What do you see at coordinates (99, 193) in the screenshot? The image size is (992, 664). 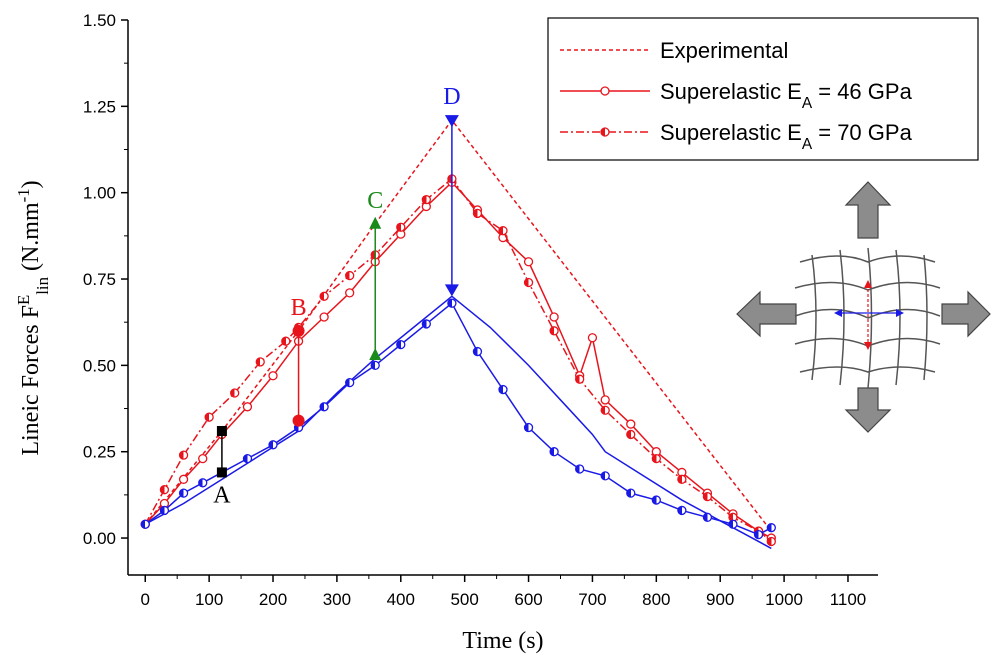 I see `y-tick-label: 1.00` at bounding box center [99, 193].